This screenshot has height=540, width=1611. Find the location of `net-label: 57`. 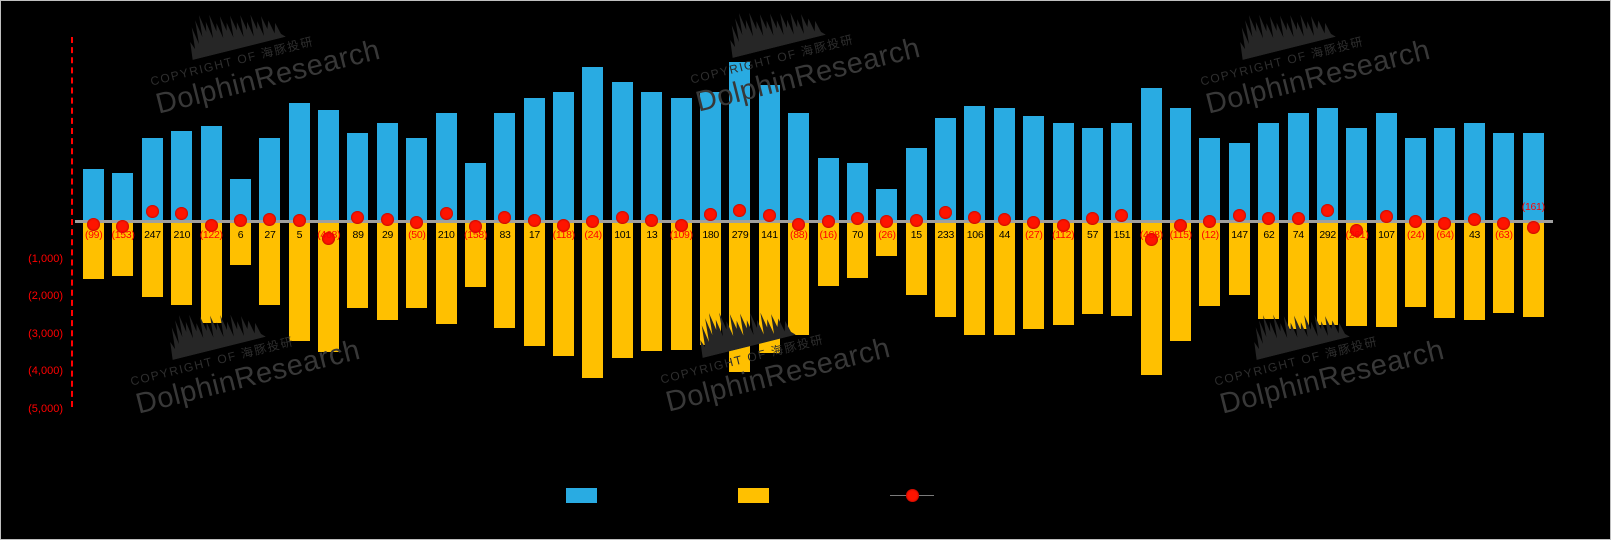

net-label: 57 is located at coordinates (1093, 235).